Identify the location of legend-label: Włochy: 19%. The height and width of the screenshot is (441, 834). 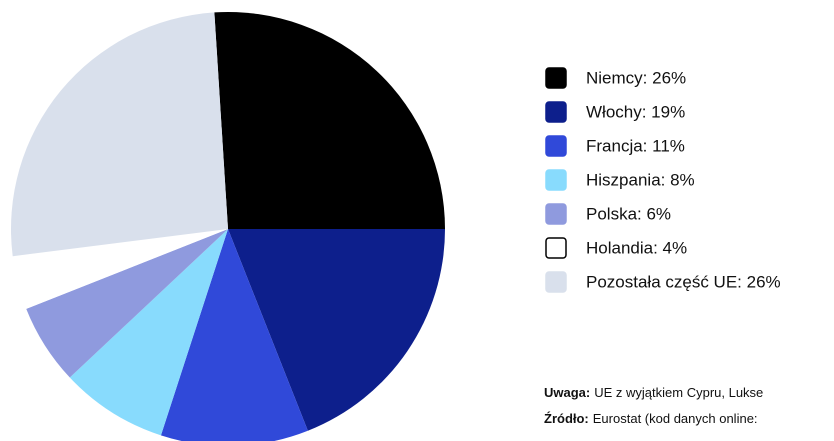
(635, 111).